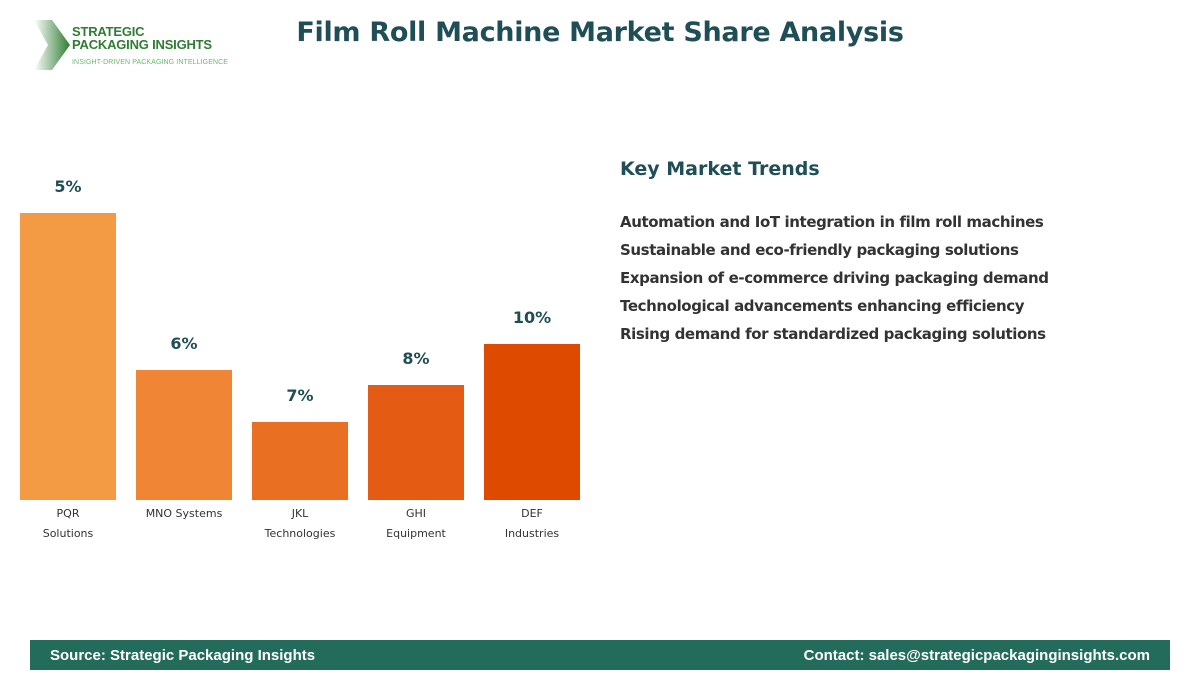 The image size is (1200, 700). I want to click on label-line1: GHI, so click(416, 513).